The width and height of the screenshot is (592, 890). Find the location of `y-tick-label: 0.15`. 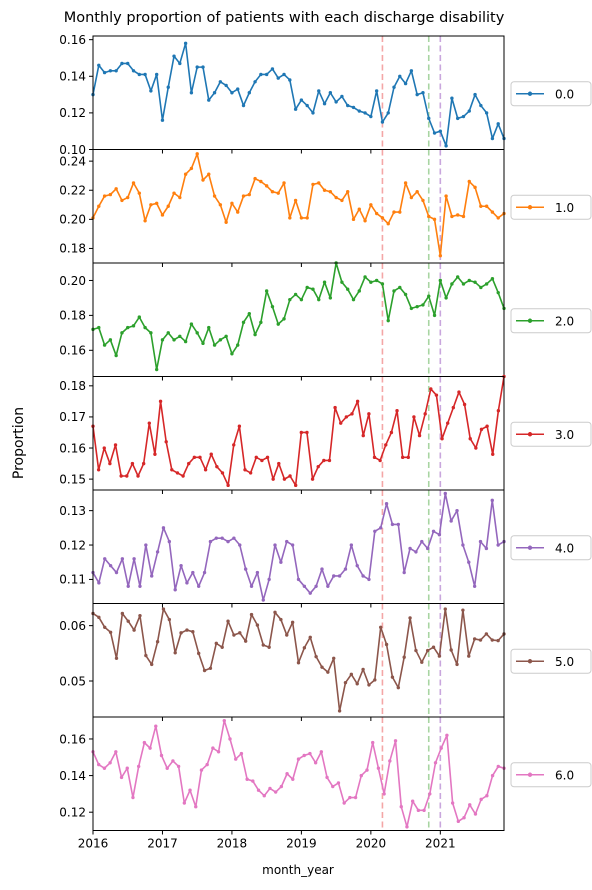

y-tick-label: 0.15 is located at coordinates (72, 479).